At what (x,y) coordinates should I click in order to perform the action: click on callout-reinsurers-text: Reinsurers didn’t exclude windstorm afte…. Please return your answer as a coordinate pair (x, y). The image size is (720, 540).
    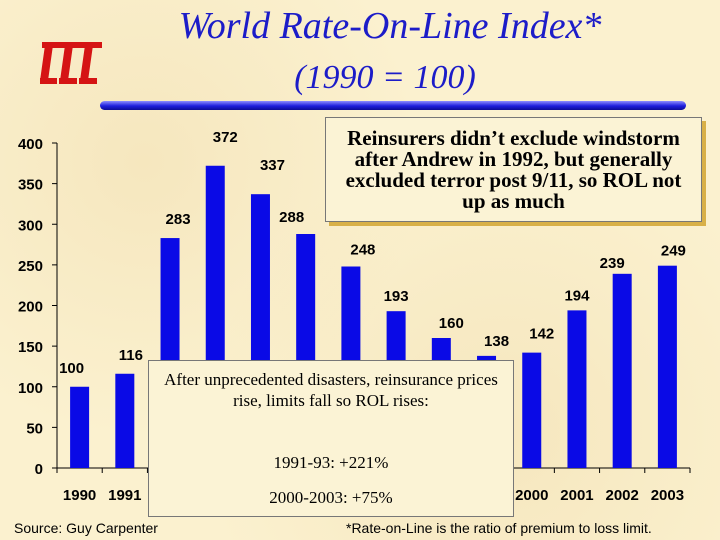
    Looking at the image, I should click on (513, 169).